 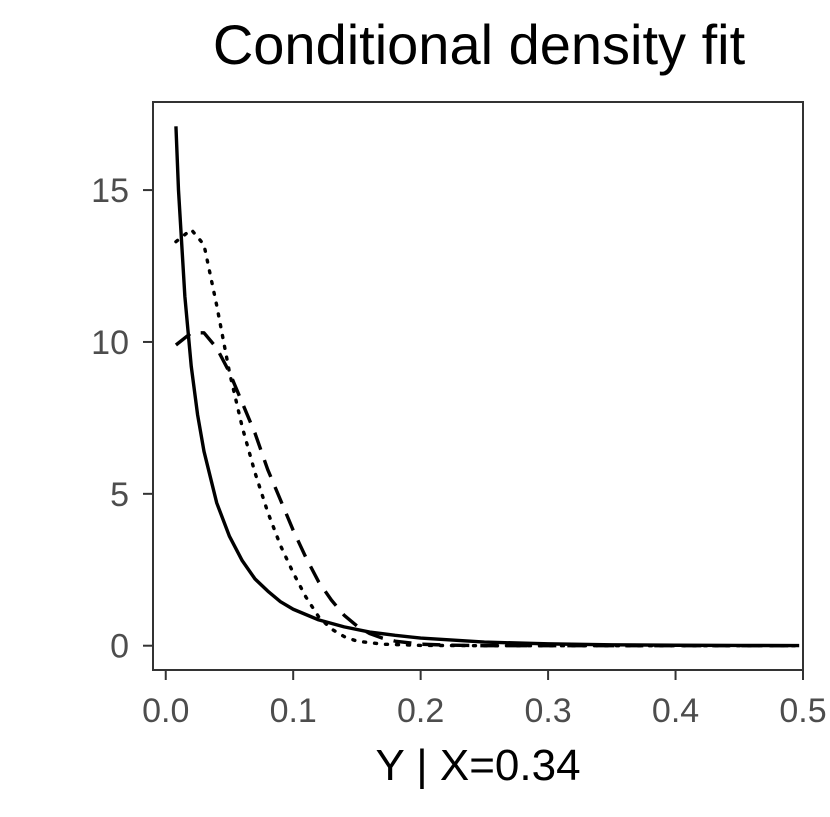 What do you see at coordinates (122, 419) in the screenshot?
I see `y-axis: 0 5 10 15` at bounding box center [122, 419].